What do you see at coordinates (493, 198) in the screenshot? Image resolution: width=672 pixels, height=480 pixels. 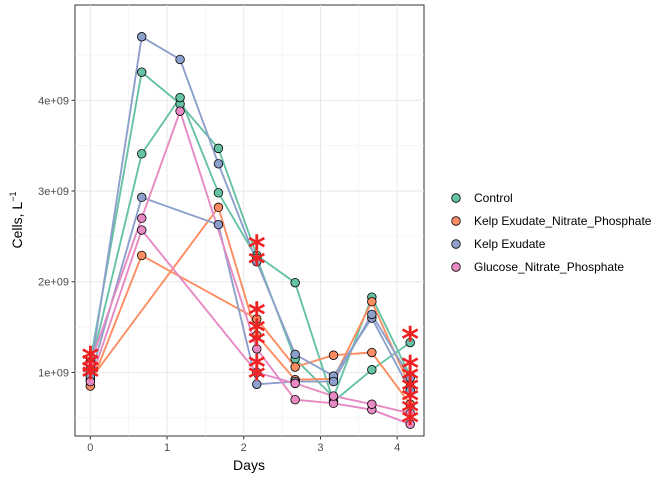 I see `legend-label: Control` at bounding box center [493, 198].